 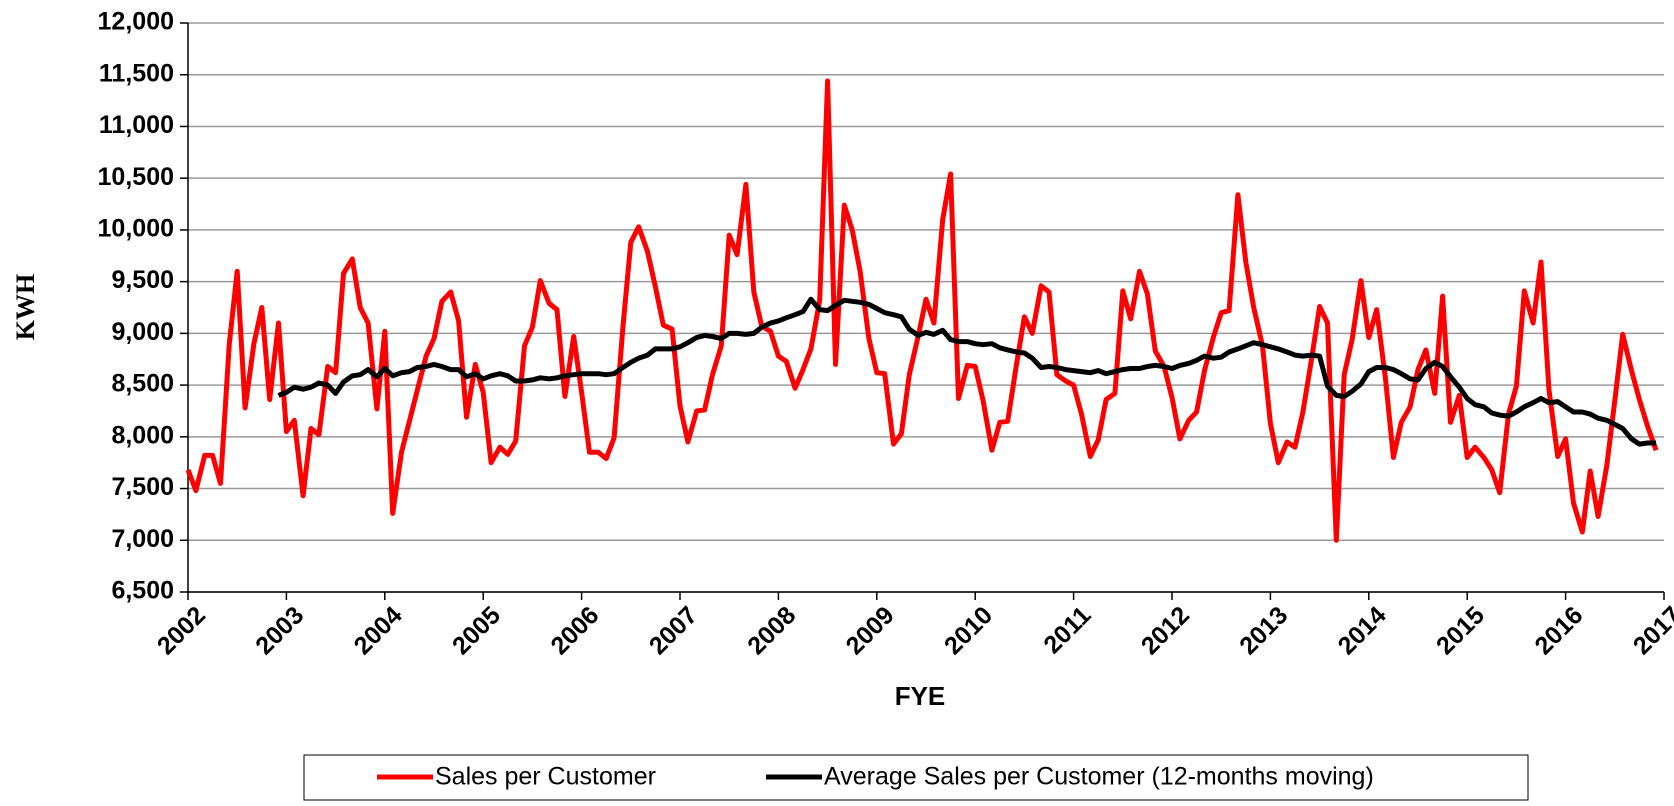 What do you see at coordinates (136, 22) in the screenshot?
I see `y-tick-label: 12,000` at bounding box center [136, 22].